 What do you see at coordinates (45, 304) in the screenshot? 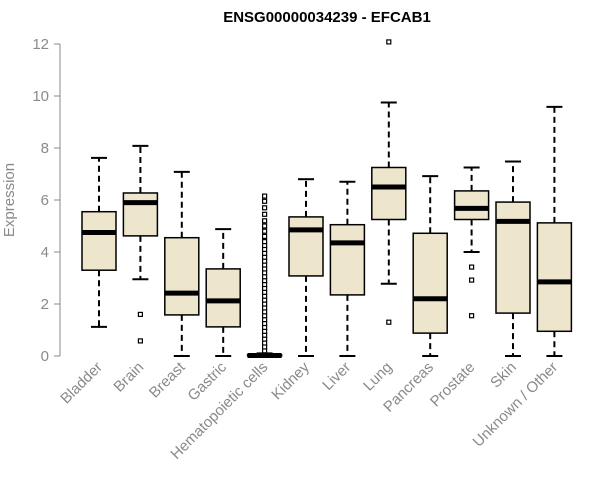
I see `y-tick-label: 2` at bounding box center [45, 304].